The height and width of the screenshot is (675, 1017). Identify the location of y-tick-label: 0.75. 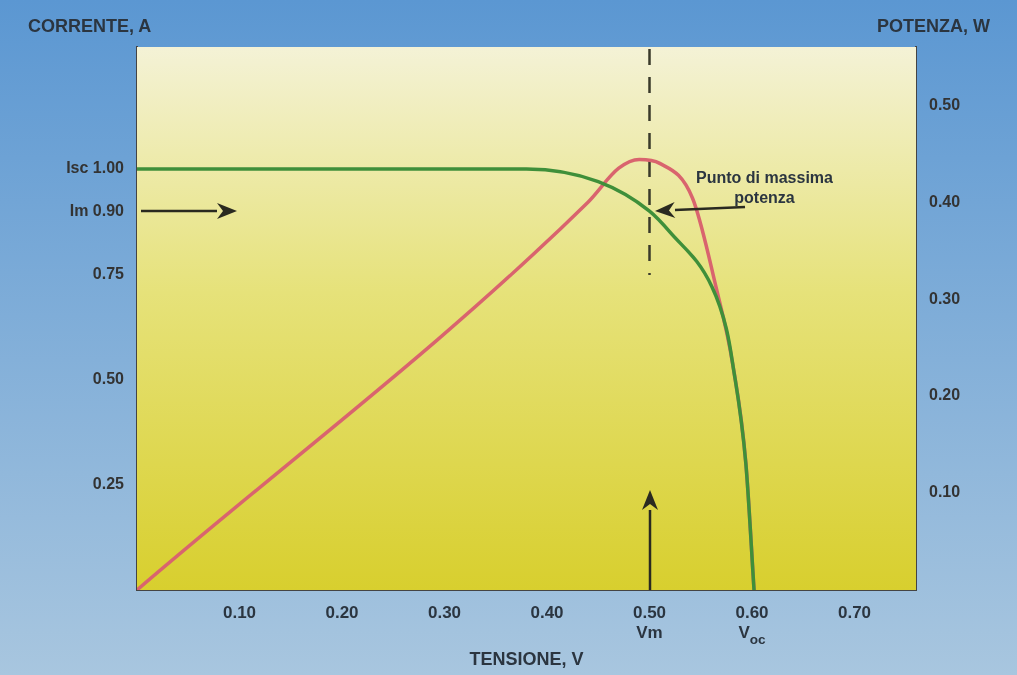
(108, 273).